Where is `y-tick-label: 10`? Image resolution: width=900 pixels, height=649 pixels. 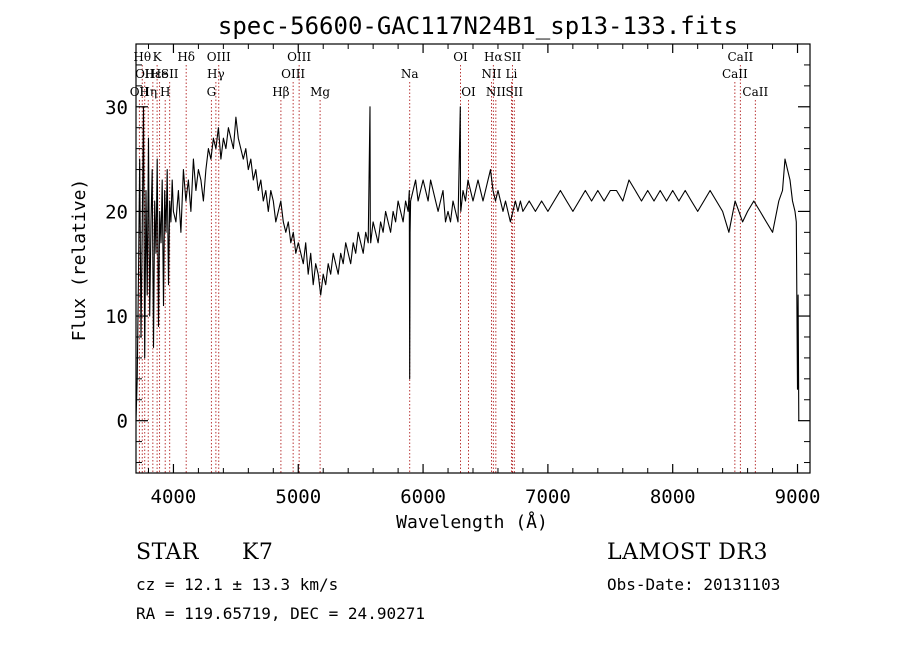 y-tick-label: 10 is located at coordinates (116, 317).